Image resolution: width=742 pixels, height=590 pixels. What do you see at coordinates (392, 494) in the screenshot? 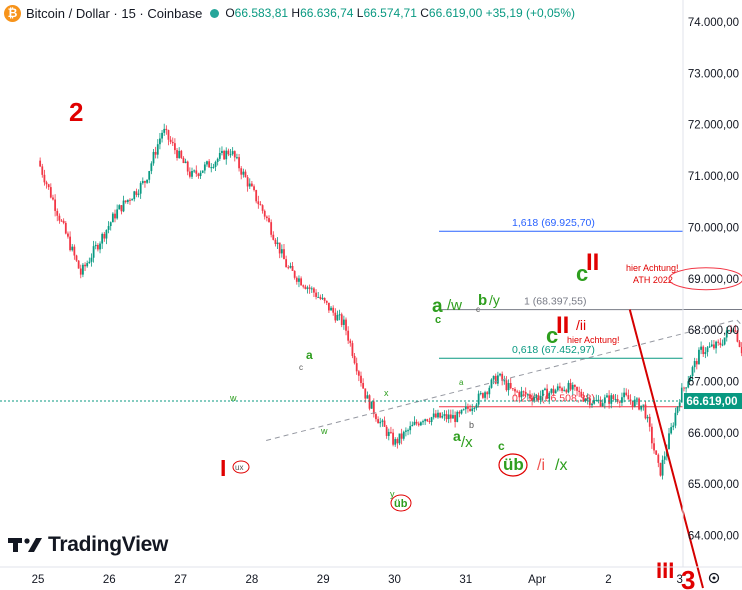
I see `minor-label-y: y` at bounding box center [392, 494].